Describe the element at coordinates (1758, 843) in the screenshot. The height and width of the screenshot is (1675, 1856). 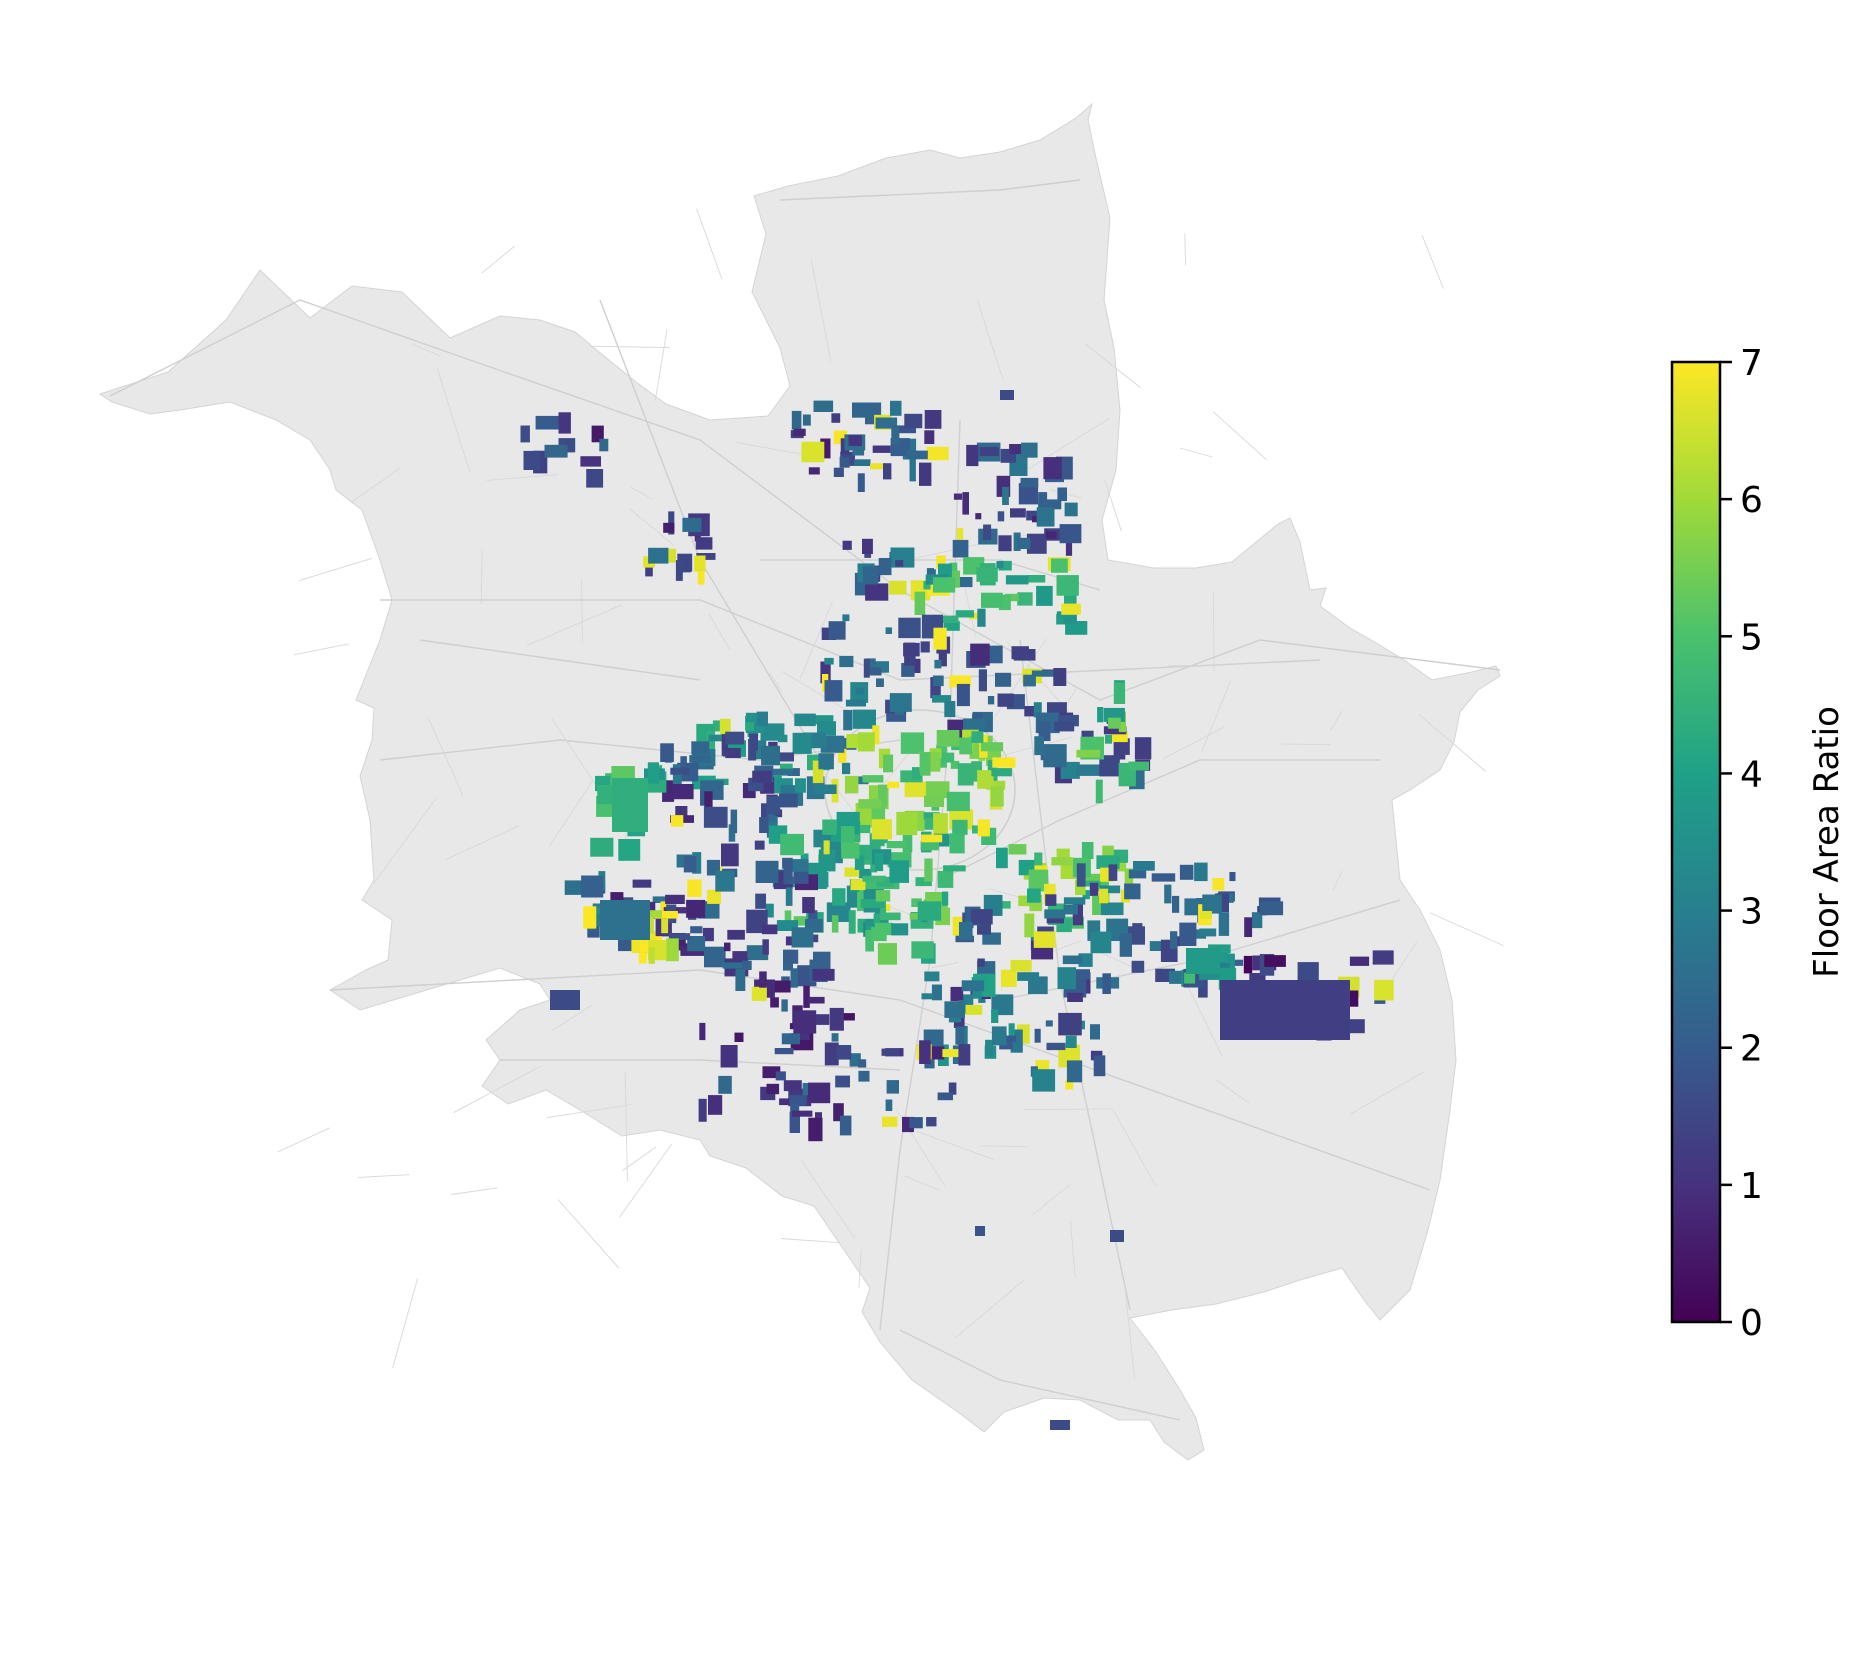
I see `colorbar: 0 1 2 3 4 5 6 7 Floor Area Ratio` at that location.